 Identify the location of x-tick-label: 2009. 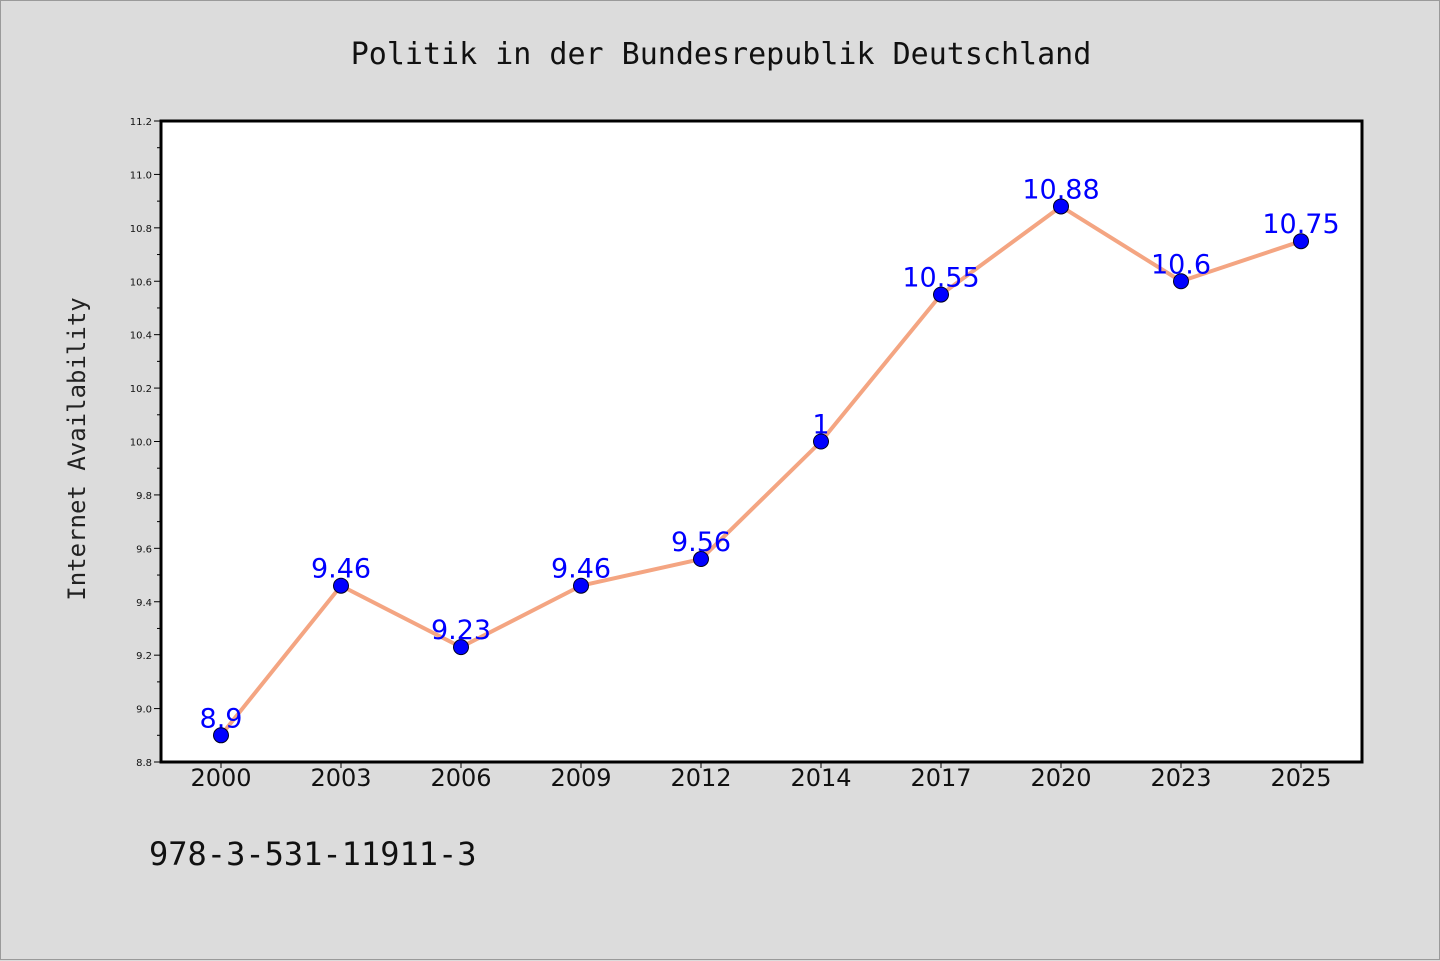
(580, 778).